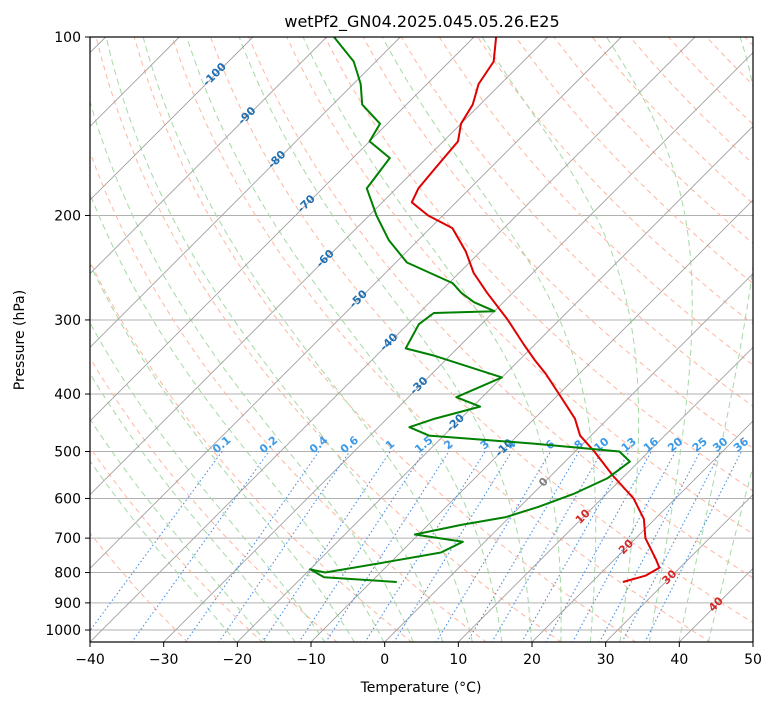  I want to click on y-tick-label: 600, so click(67, 499).